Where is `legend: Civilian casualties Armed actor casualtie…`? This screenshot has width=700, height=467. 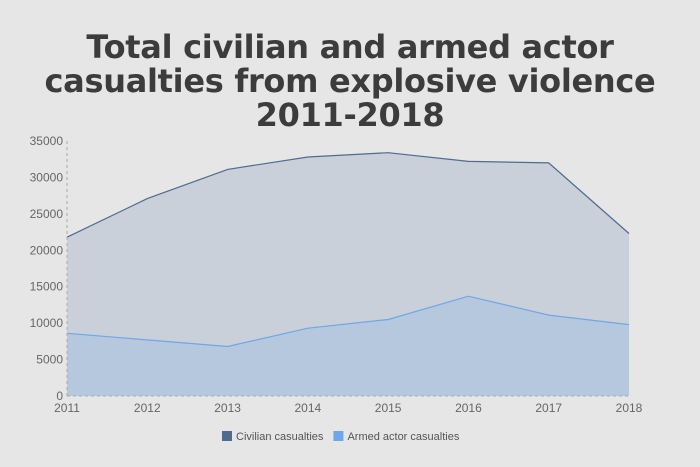 legend: Civilian casualties Armed actor casualtie… is located at coordinates (341, 437).